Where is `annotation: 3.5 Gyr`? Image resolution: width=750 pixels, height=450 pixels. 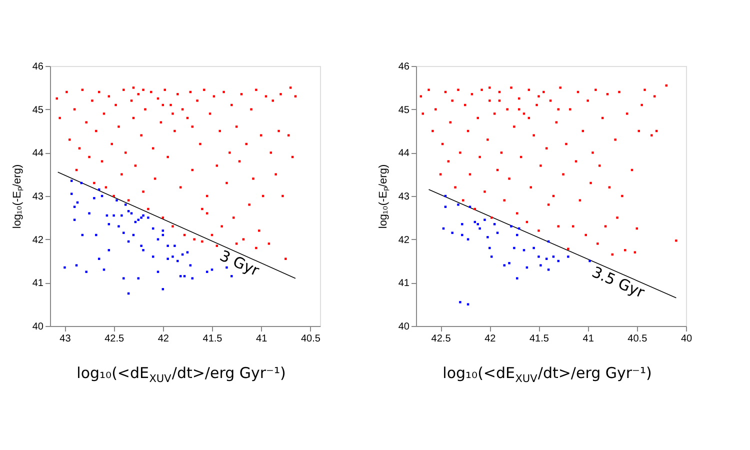 annotation: 3.5 Gyr is located at coordinates (618, 282).